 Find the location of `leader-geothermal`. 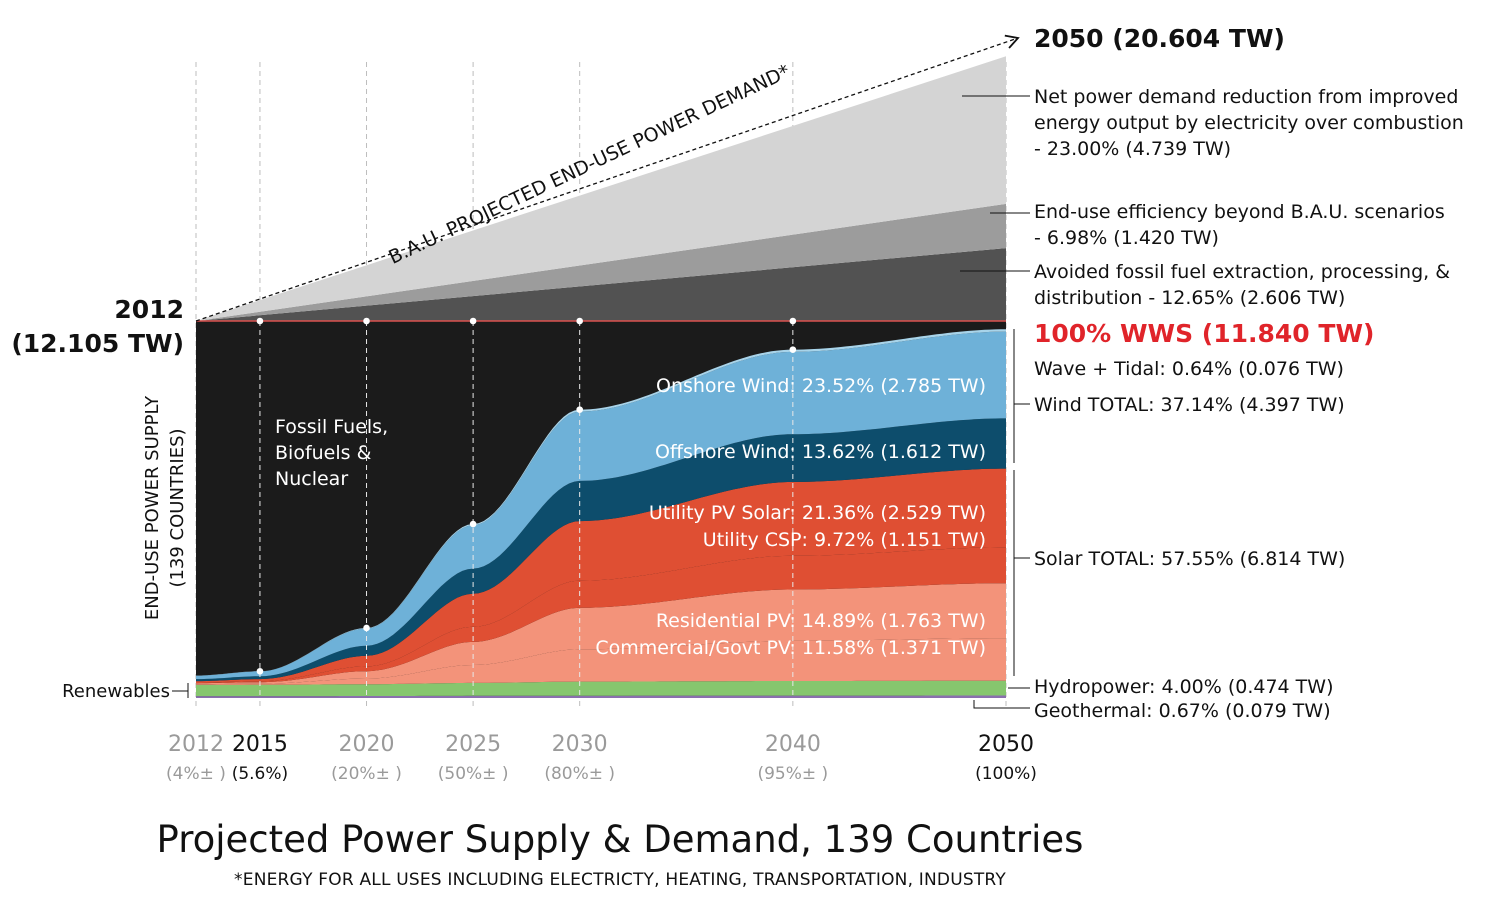

leader-geothermal is located at coordinates (1001, 704).